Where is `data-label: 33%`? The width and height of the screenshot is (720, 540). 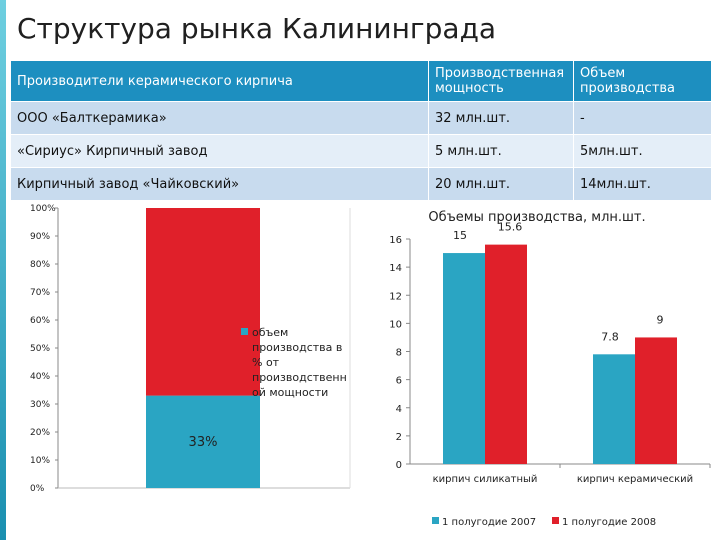 data-label: 33% is located at coordinates (203, 442).